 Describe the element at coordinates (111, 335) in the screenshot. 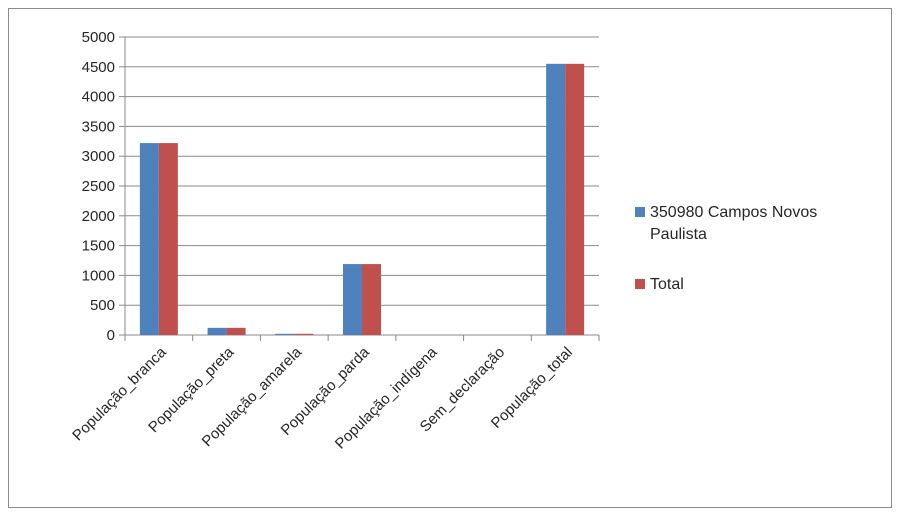

I see `y-tick-label: 0` at that location.